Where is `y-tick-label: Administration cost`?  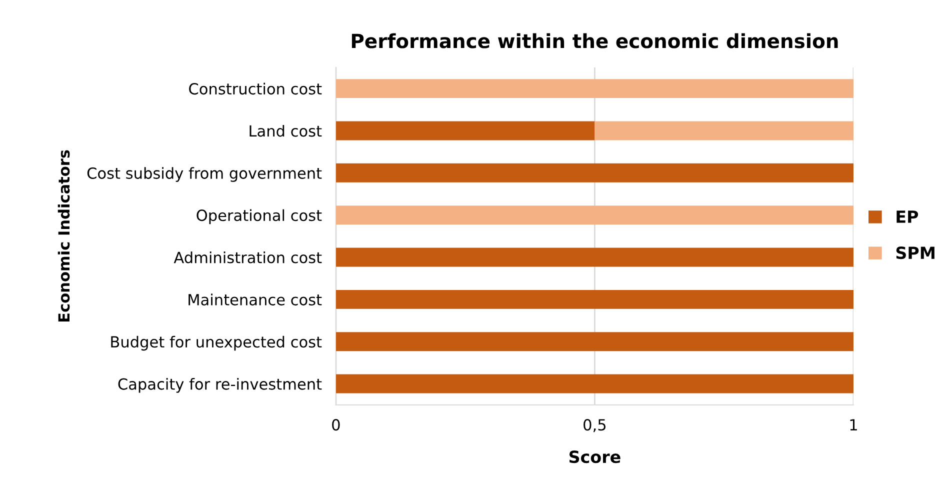
y-tick-label: Administration cost is located at coordinates (248, 257).